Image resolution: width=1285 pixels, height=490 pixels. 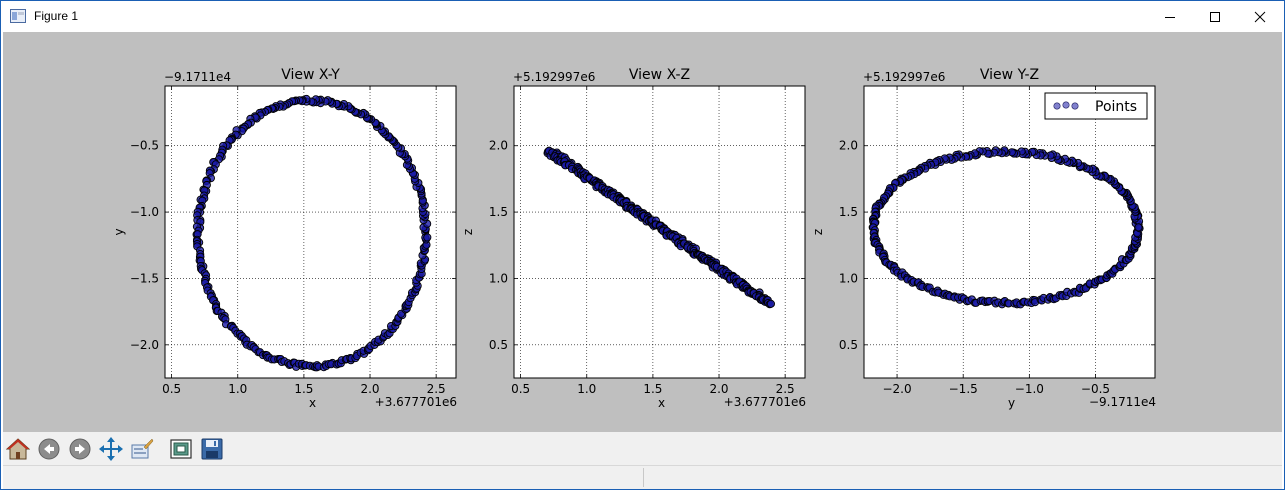 What do you see at coordinates (1122, 402) in the screenshot?
I see `x-offset-label: −9.1711e4` at bounding box center [1122, 402].